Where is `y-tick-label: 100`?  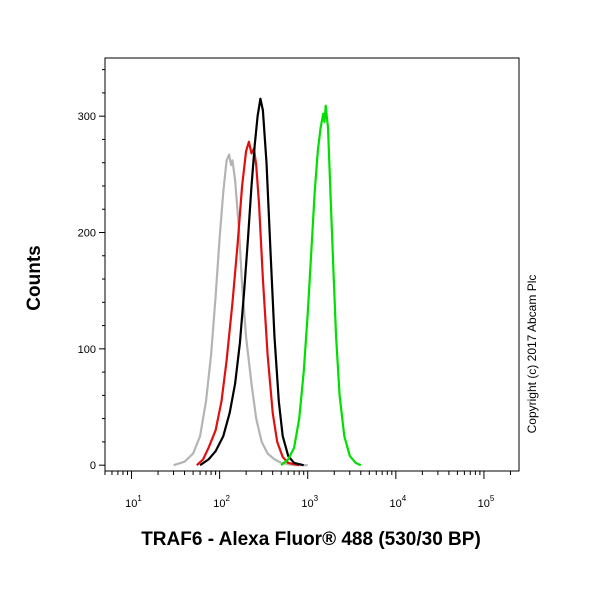
y-tick-label: 100 is located at coordinates (87, 350).